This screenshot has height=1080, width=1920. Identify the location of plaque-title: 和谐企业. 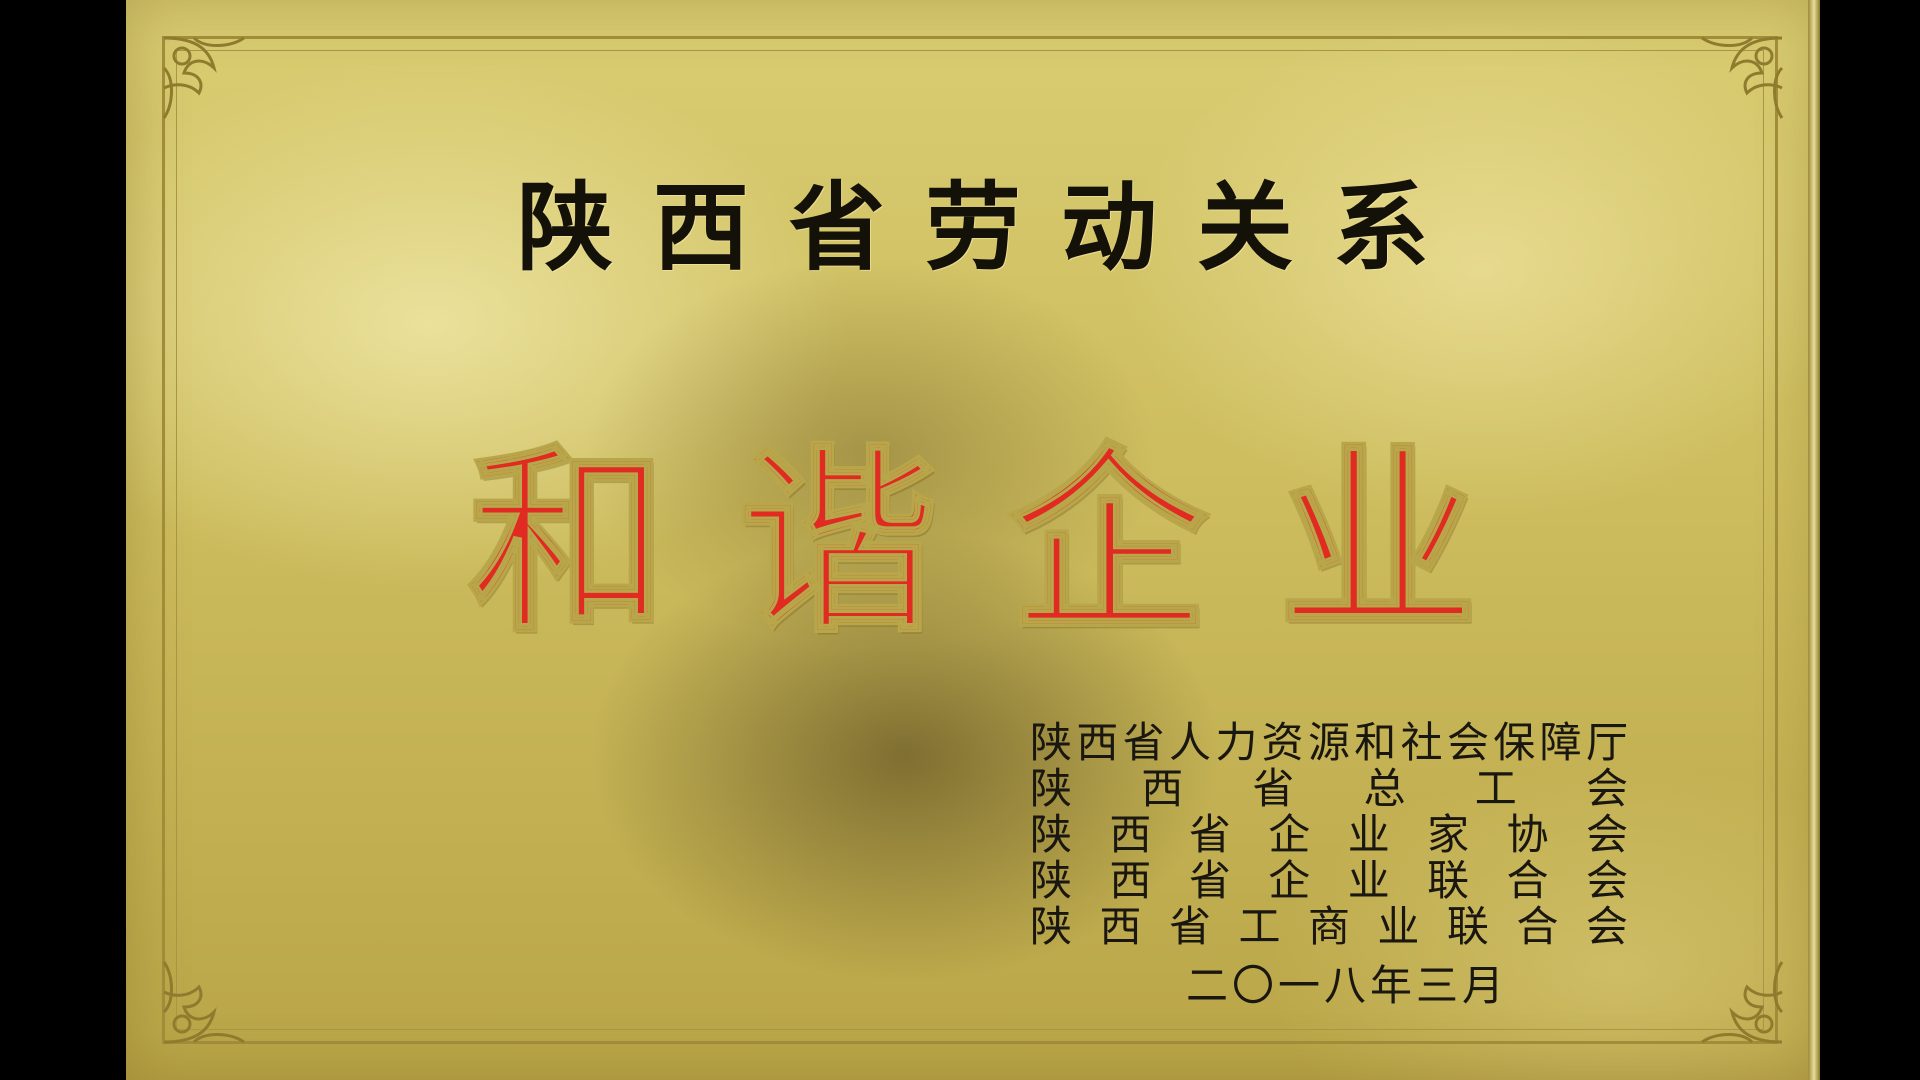
(1007, 544).